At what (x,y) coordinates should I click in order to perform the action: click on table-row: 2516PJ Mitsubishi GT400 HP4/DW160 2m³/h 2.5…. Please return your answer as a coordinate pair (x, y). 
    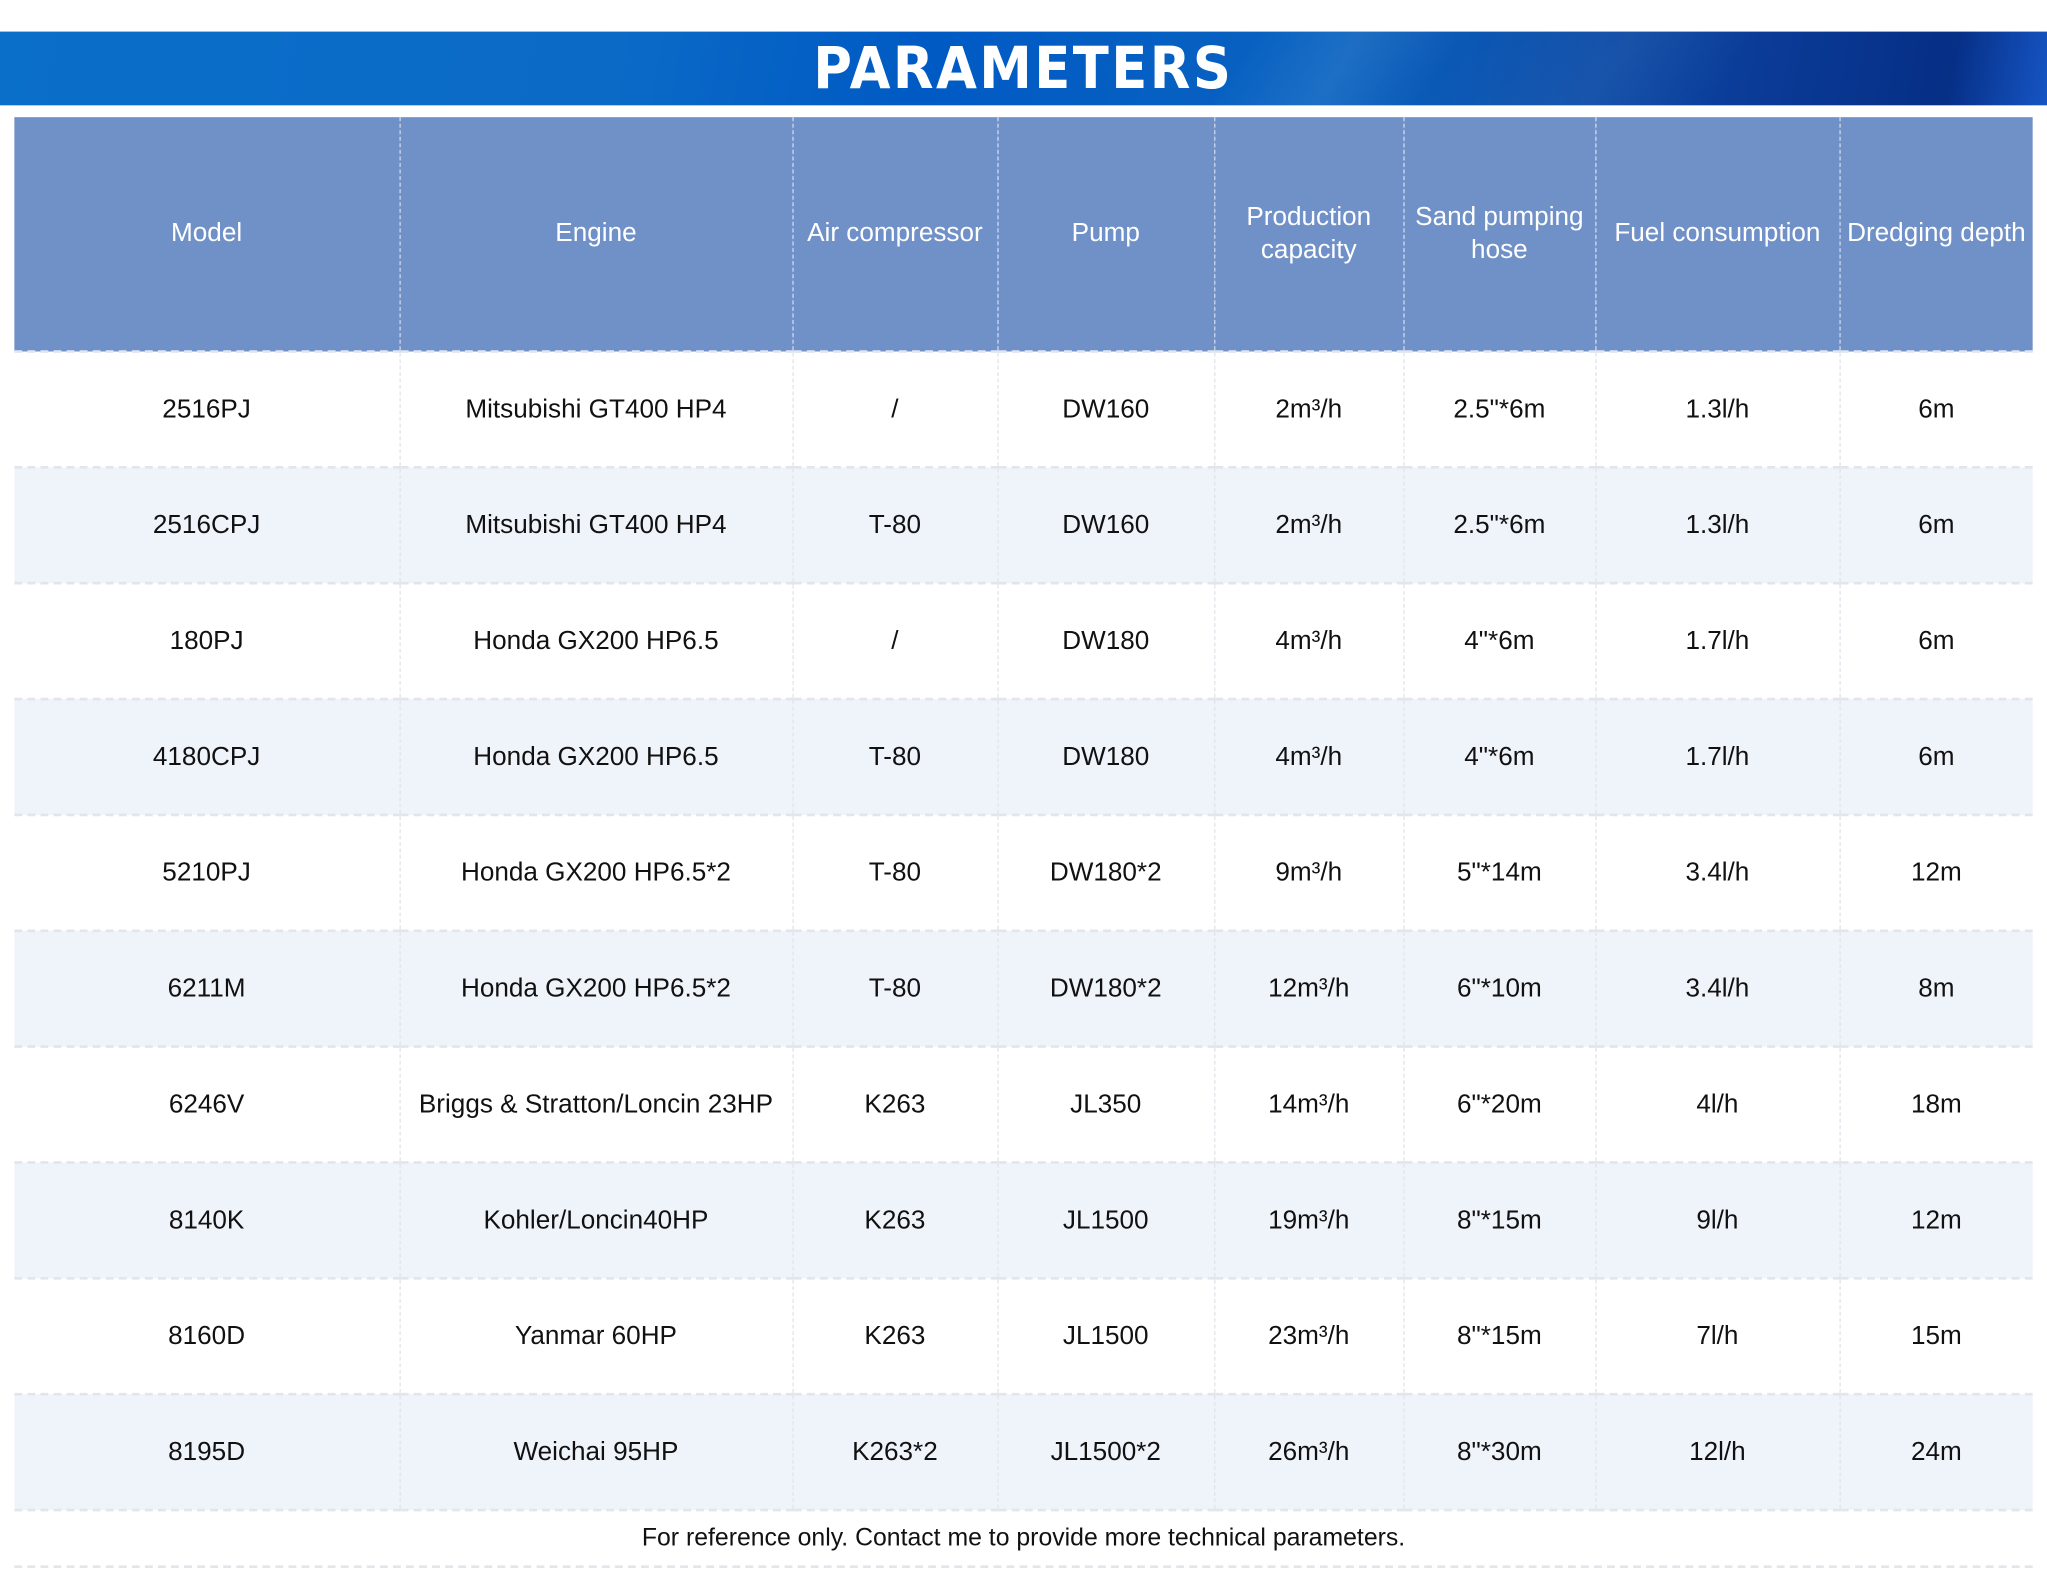
    Looking at the image, I should click on (1023, 410).